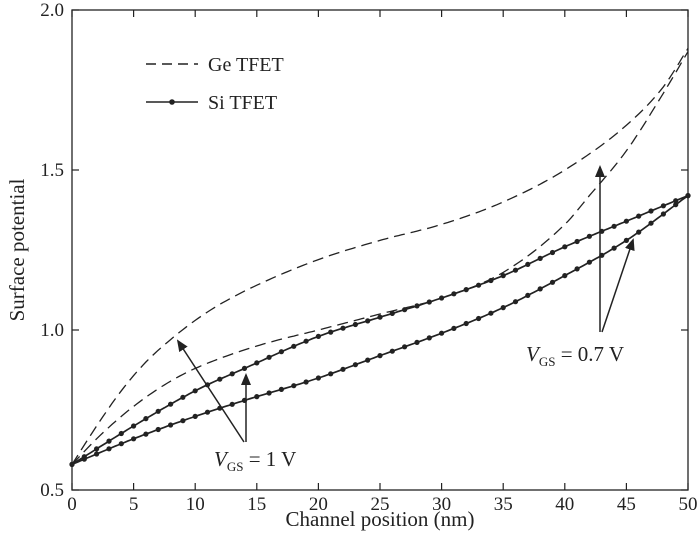  What do you see at coordinates (441, 504) in the screenshot?
I see `x-tick-label: 30` at bounding box center [441, 504].